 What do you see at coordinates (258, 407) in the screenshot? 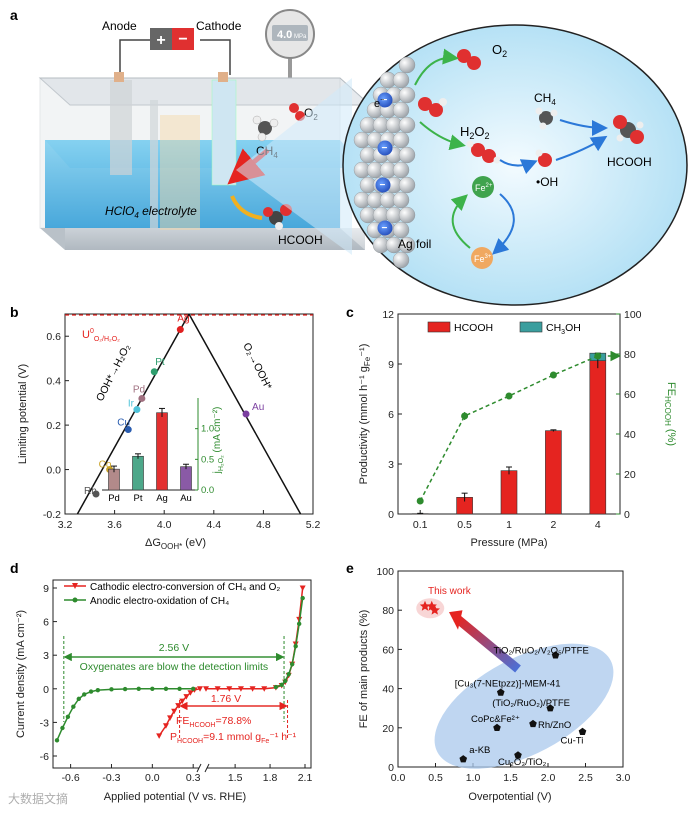
I see `volcano-point-label: Au` at bounding box center [258, 407].